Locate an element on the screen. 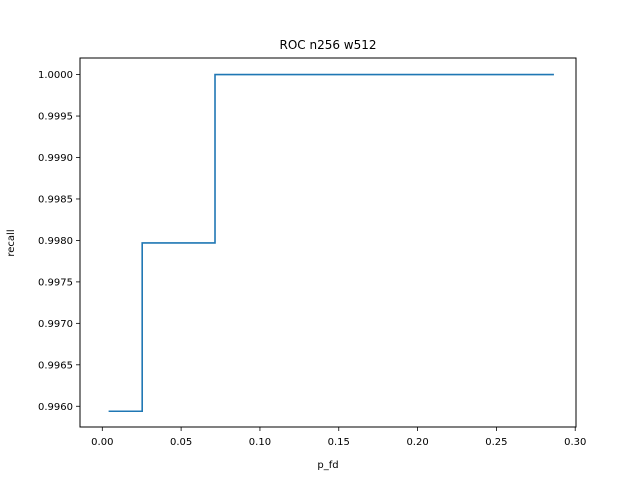  x-tick-label: 0.05 is located at coordinates (181, 442).